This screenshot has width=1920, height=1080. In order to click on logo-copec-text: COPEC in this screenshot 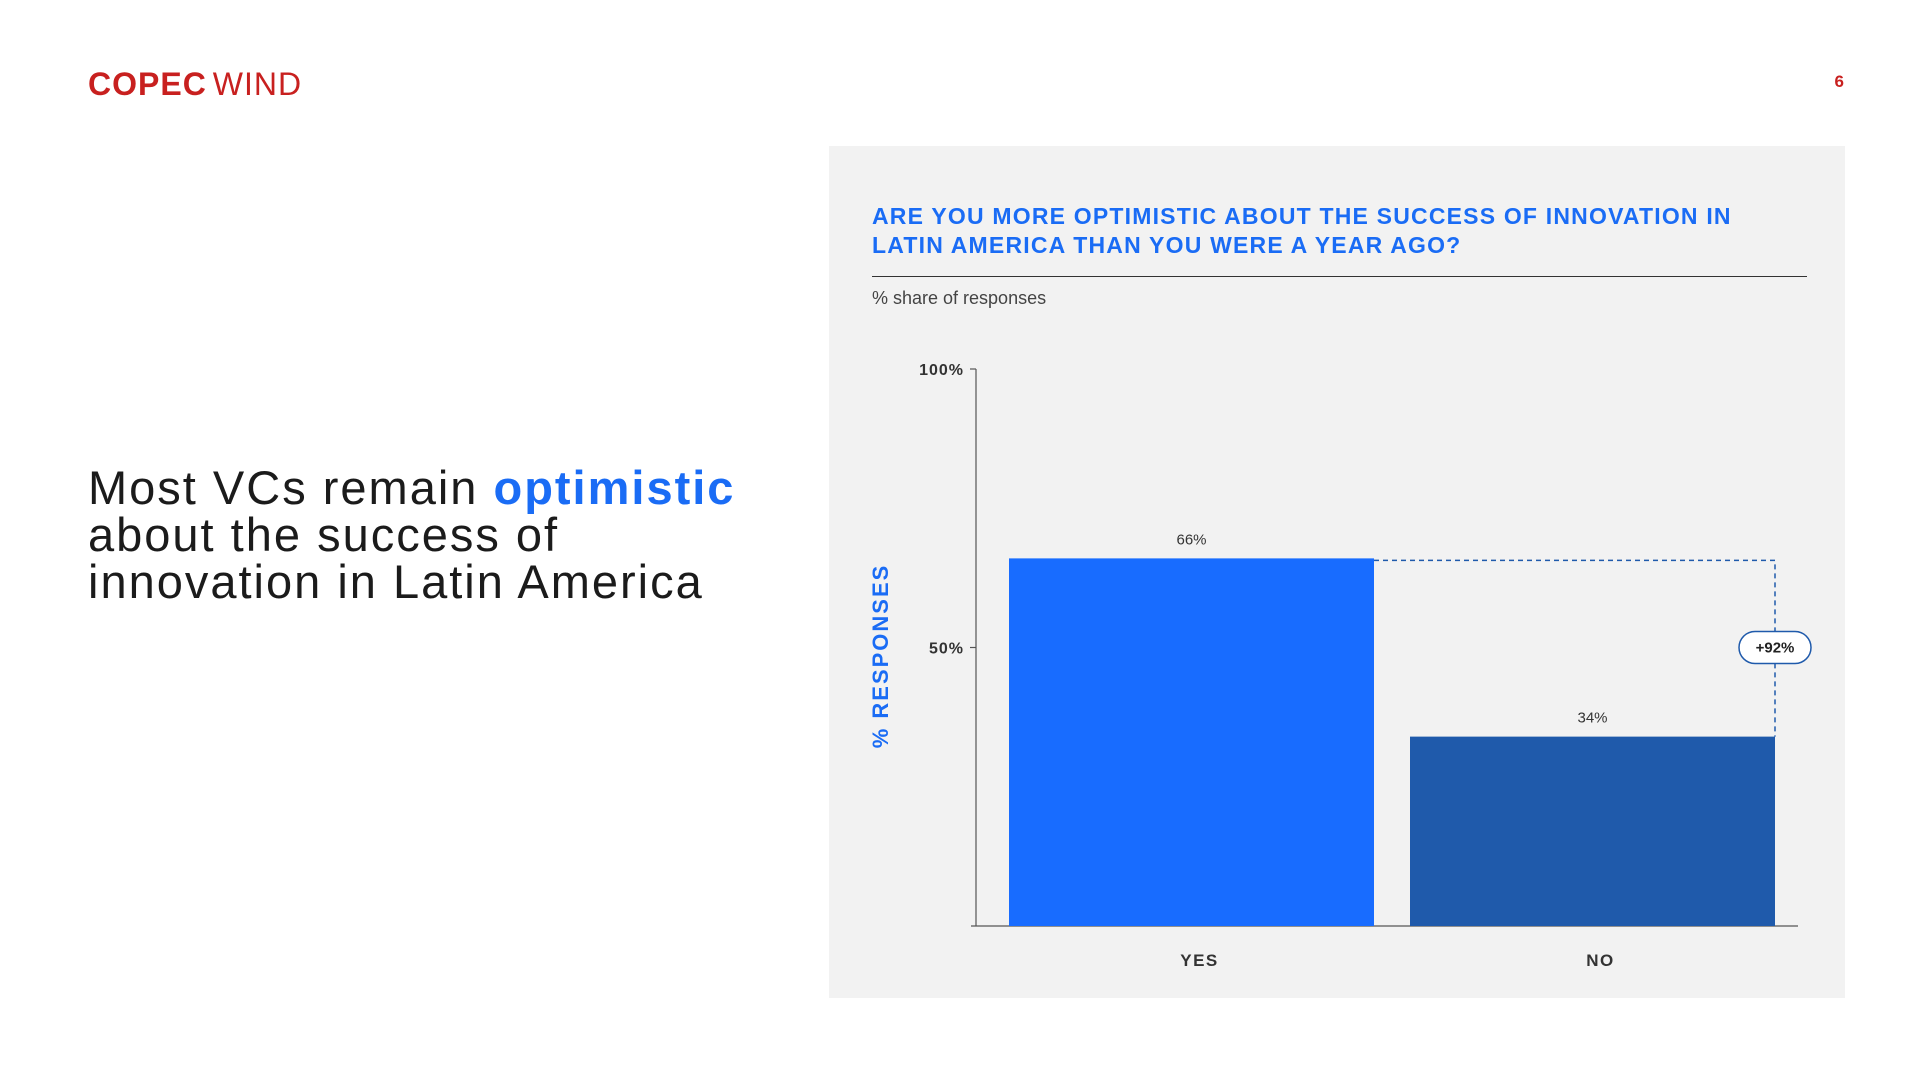, I will do `click(147, 84)`.